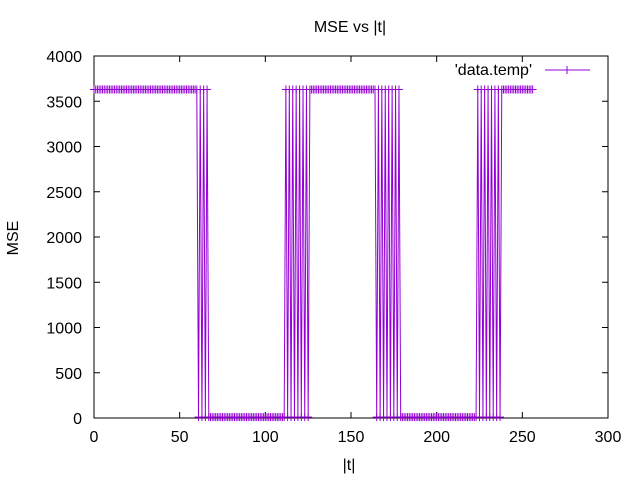 This screenshot has height=480, width=640. Describe the element at coordinates (77, 419) in the screenshot. I see `y-tick-label: 0` at that location.